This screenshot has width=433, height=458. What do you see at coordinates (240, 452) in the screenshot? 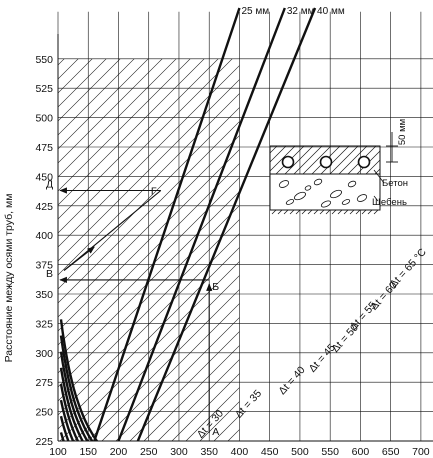
I see `x-tick-label: 400` at bounding box center [240, 452].